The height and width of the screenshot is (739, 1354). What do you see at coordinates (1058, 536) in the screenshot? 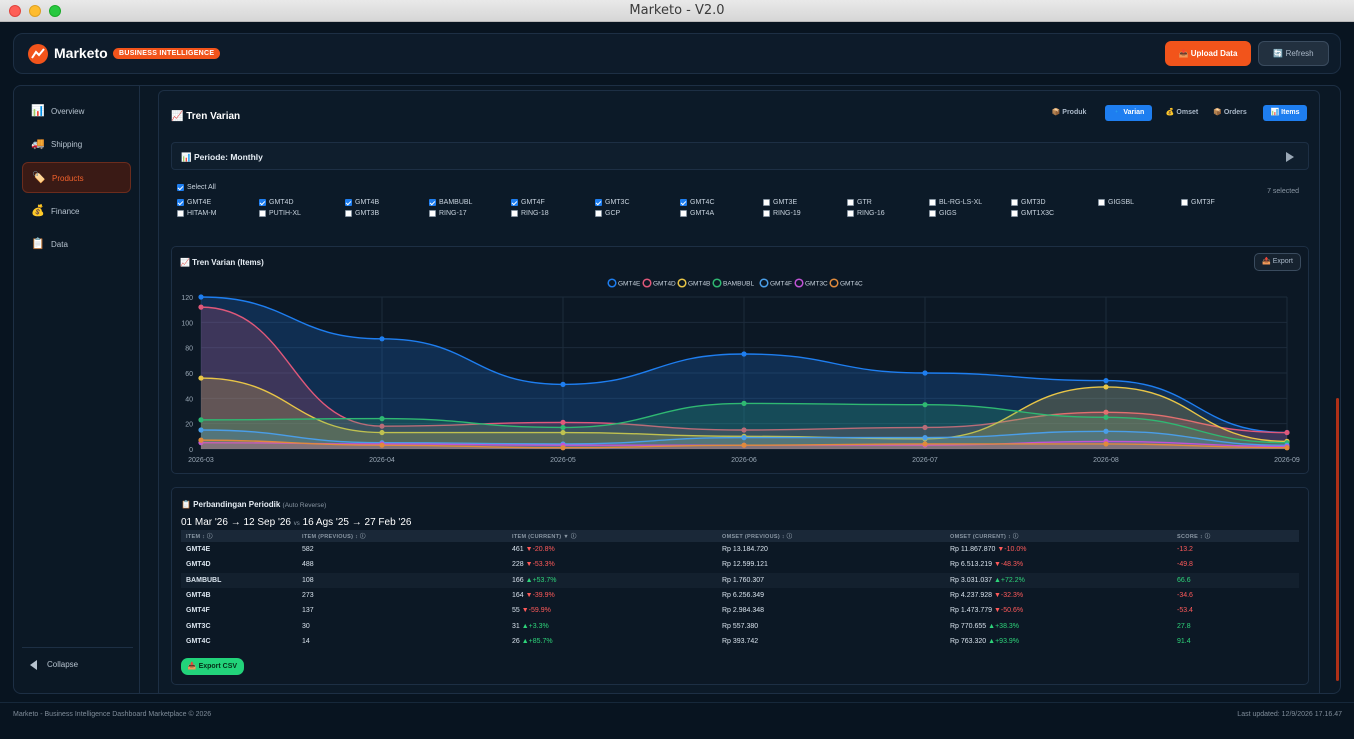
I see `column-header: OMSET (CURRENT) ↕ ⓘ` at bounding box center [1058, 536].